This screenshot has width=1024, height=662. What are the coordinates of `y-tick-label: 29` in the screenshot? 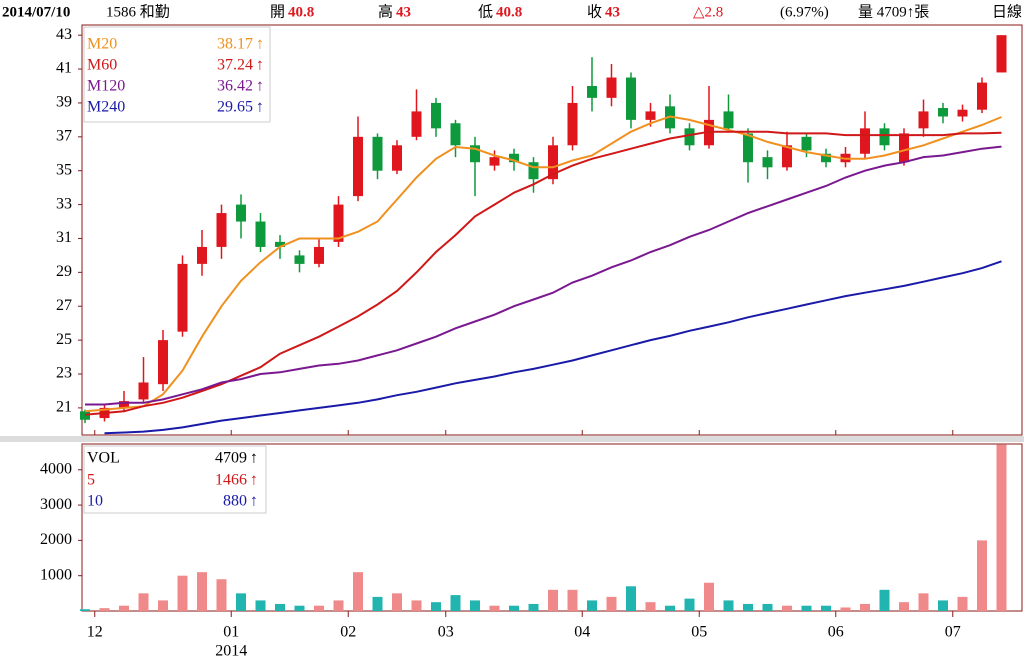 It's located at (64, 271).